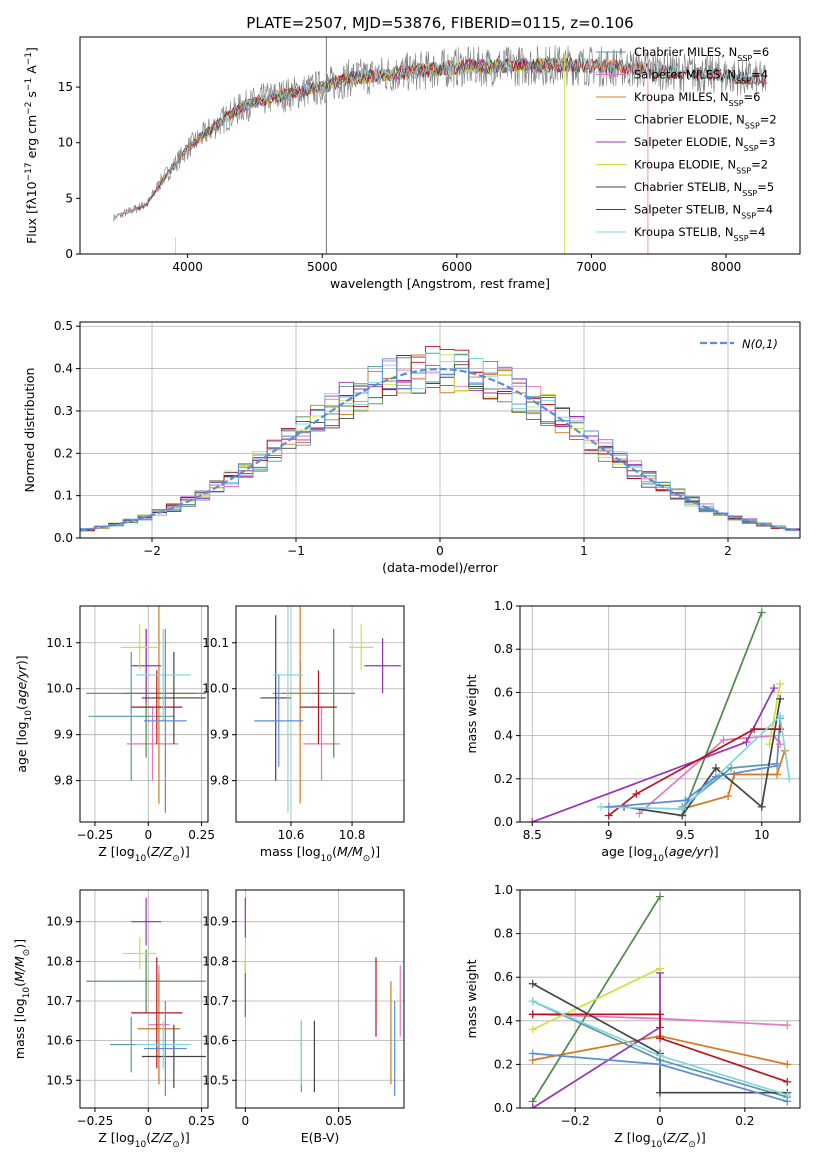 This screenshot has width=819, height=1170. I want to click on y-axis-label: mass [log10(M/M⊙)], so click(22, 999).